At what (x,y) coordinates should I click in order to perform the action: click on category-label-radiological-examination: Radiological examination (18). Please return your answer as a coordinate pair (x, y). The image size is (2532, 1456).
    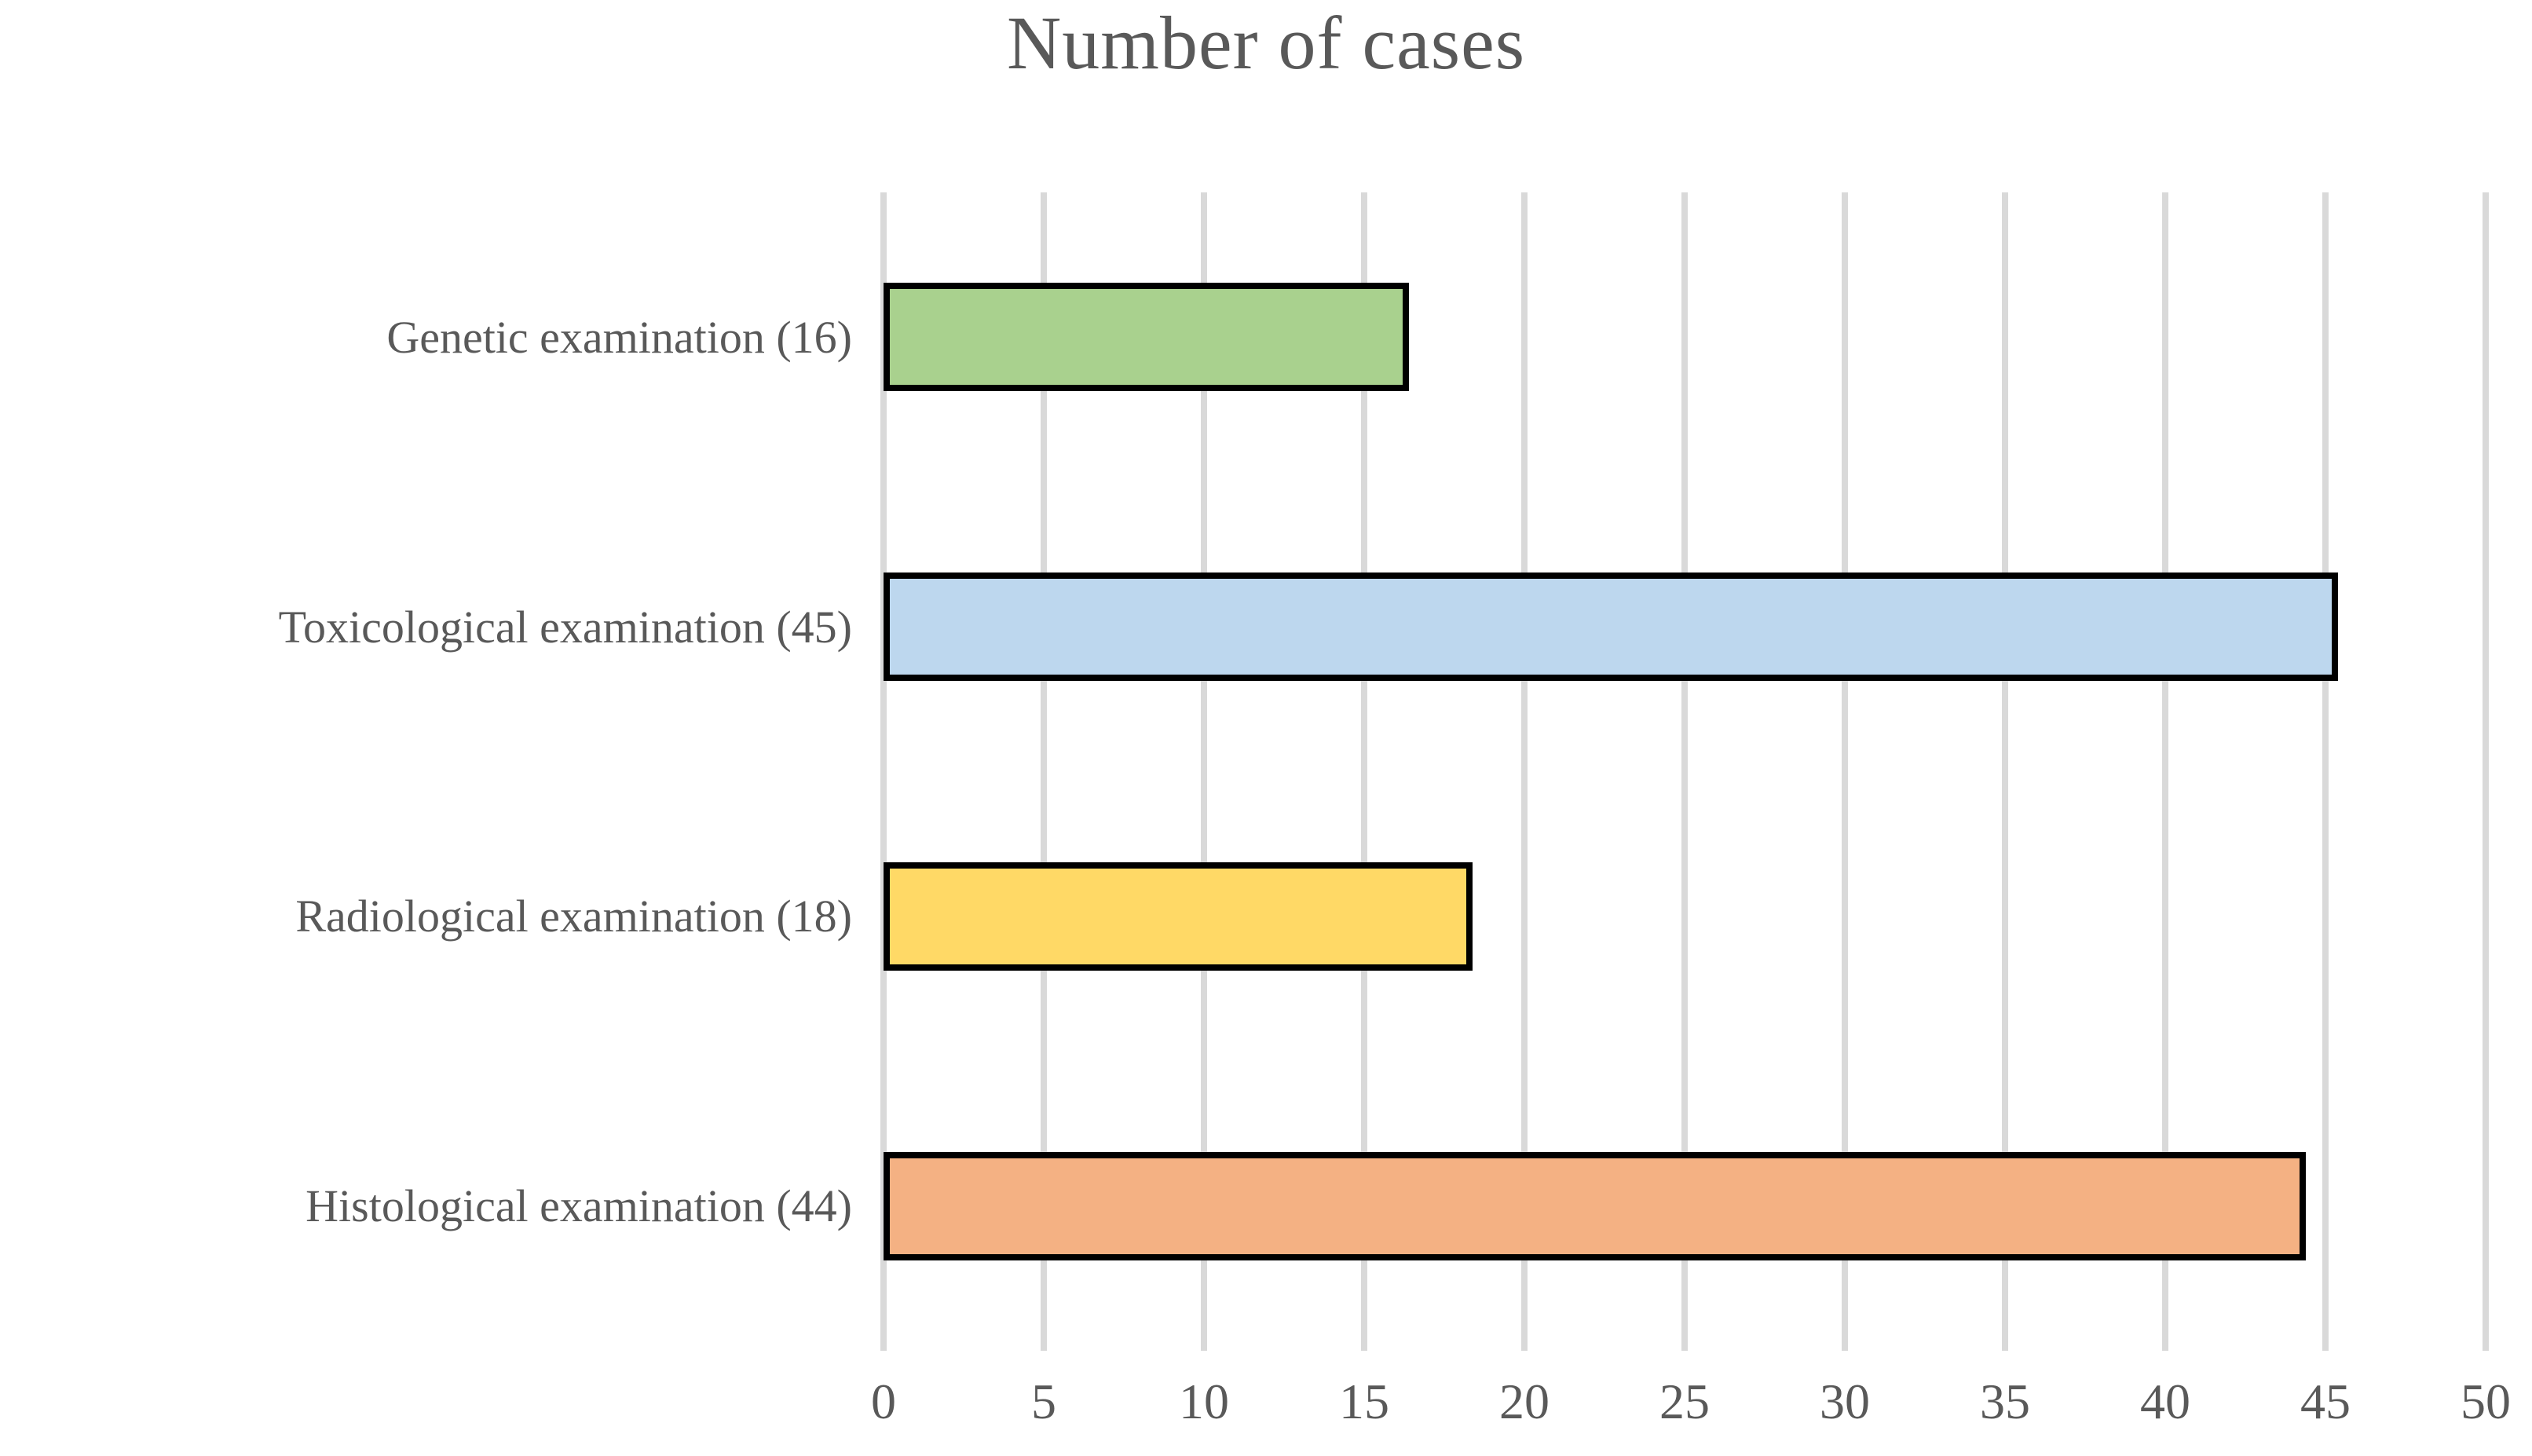
    Looking at the image, I should click on (573, 916).